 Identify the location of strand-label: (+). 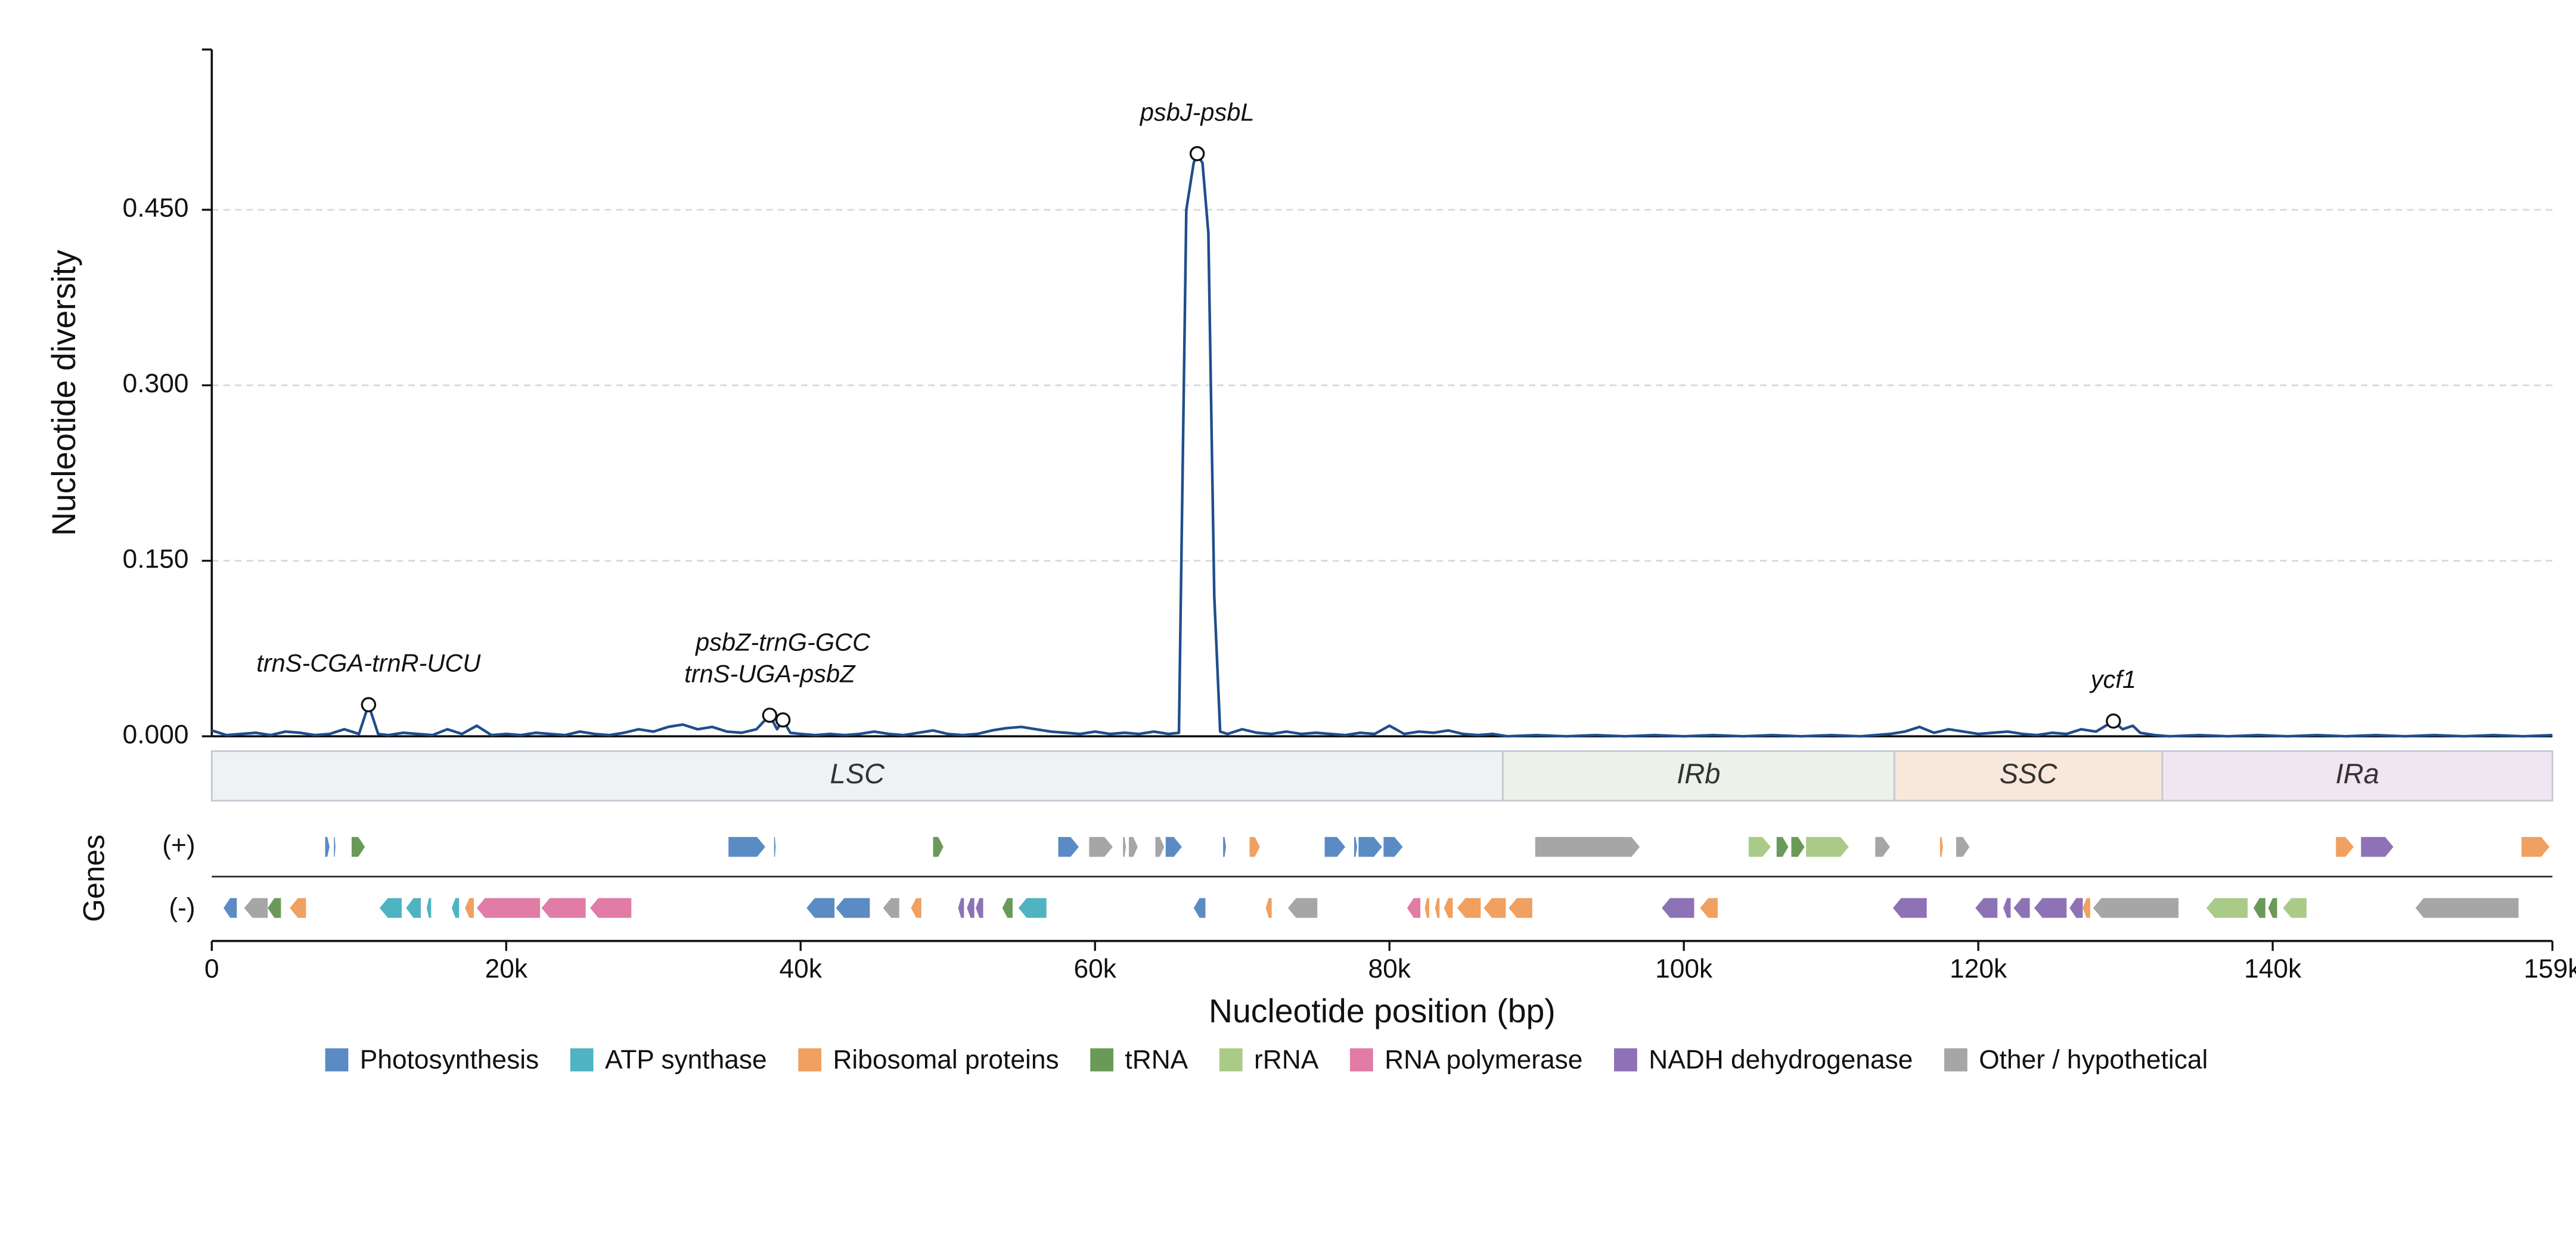
(178, 845).